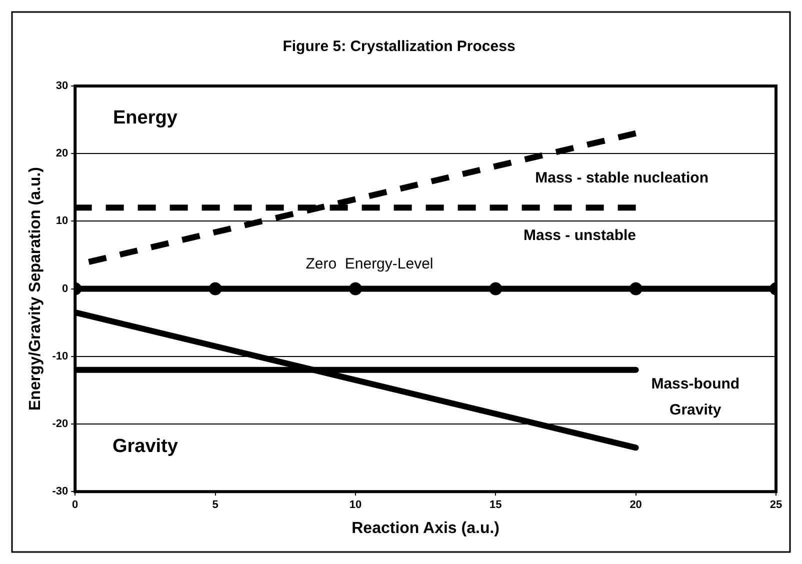 The height and width of the screenshot is (564, 802). Describe the element at coordinates (215, 505) in the screenshot. I see `x-tick-label: 5` at that location.